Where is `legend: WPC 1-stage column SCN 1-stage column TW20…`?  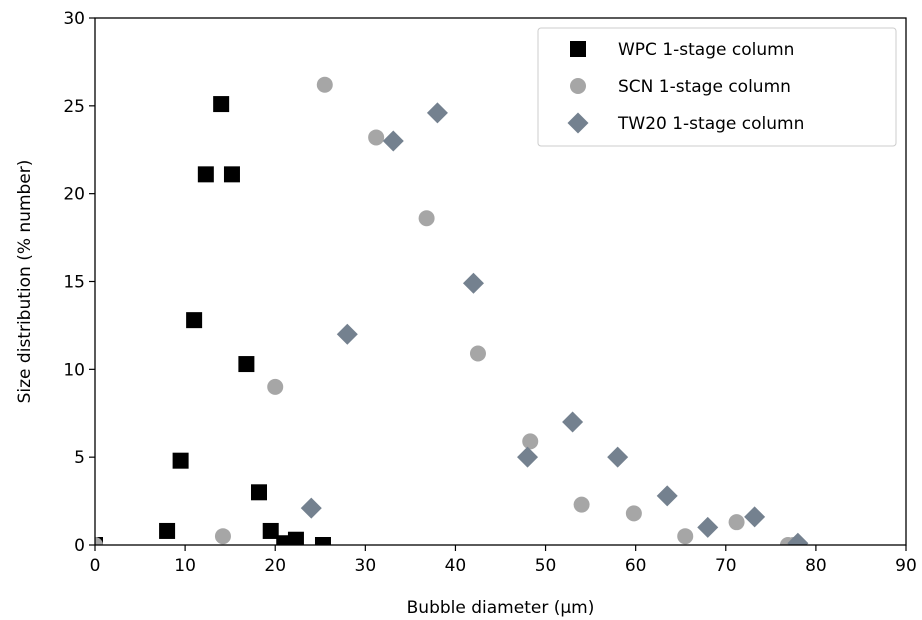
legend: WPC 1-stage column SCN 1-stage column TW20… is located at coordinates (717, 87).